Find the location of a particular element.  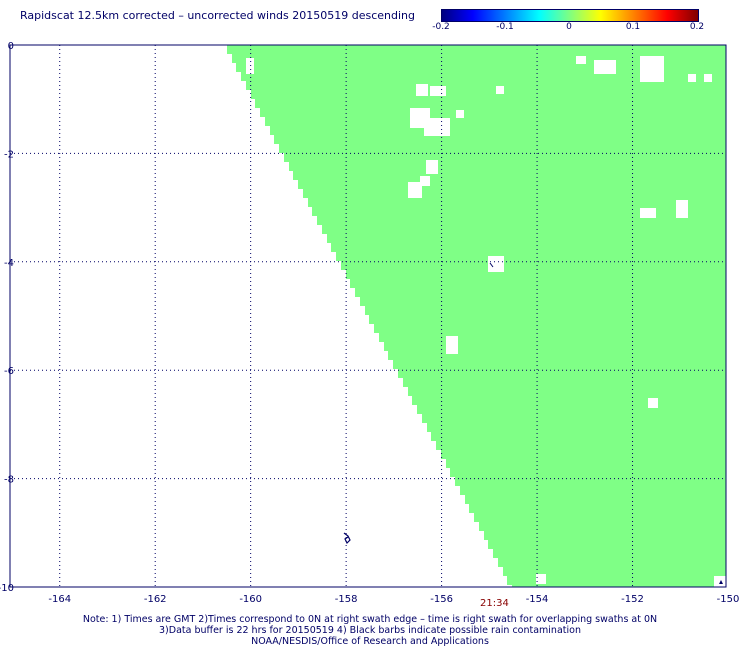

colorbar-label-max: 0.2 is located at coordinates (697, 27).